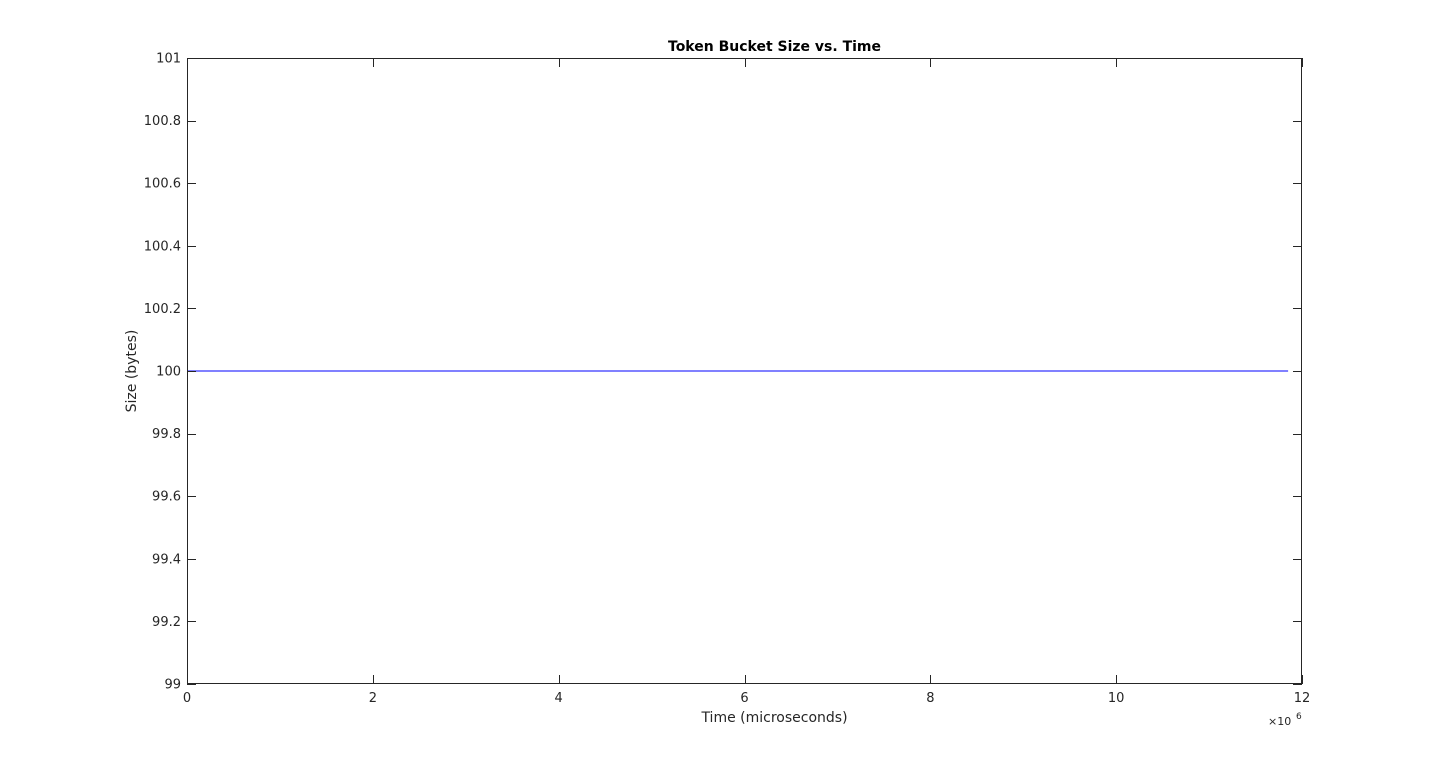 This screenshot has width=1440, height=769. What do you see at coordinates (168, 59) in the screenshot?
I see `y-tick-label: 101` at bounding box center [168, 59].